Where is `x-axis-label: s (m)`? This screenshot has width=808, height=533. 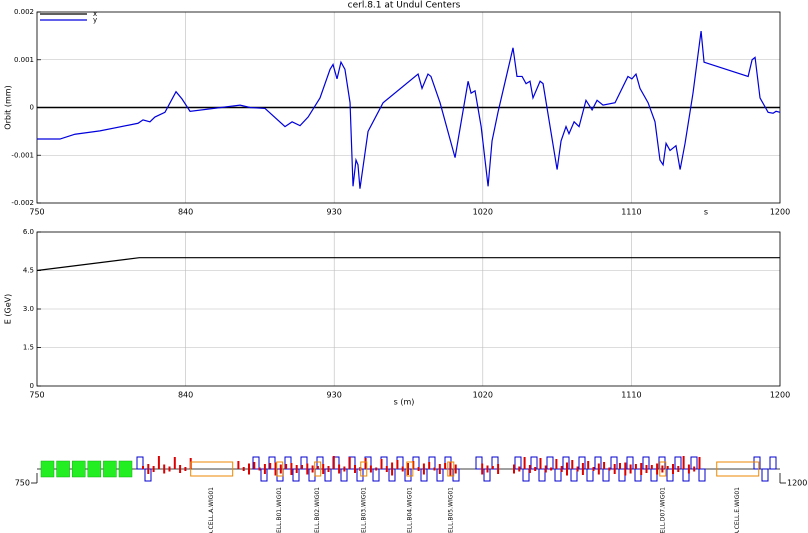 x-axis-label: s (m) is located at coordinates (404, 402).